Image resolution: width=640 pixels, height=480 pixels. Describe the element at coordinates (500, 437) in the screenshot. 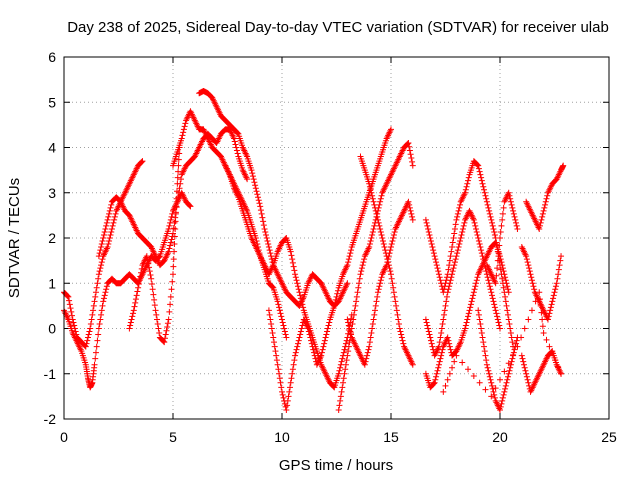

I see `x-tick-label: 20` at that location.